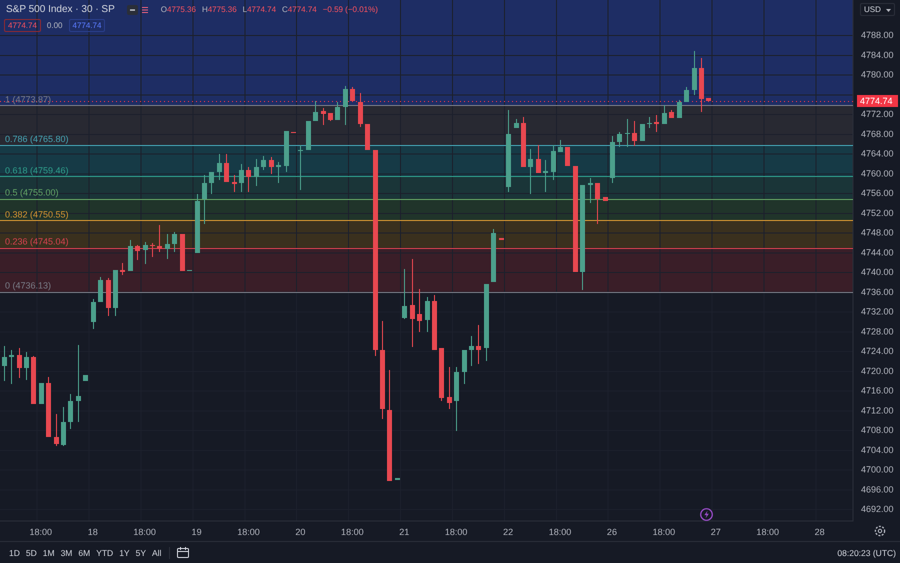 This screenshot has width=900, height=563. I want to click on x-tick-label: 26, so click(611, 531).